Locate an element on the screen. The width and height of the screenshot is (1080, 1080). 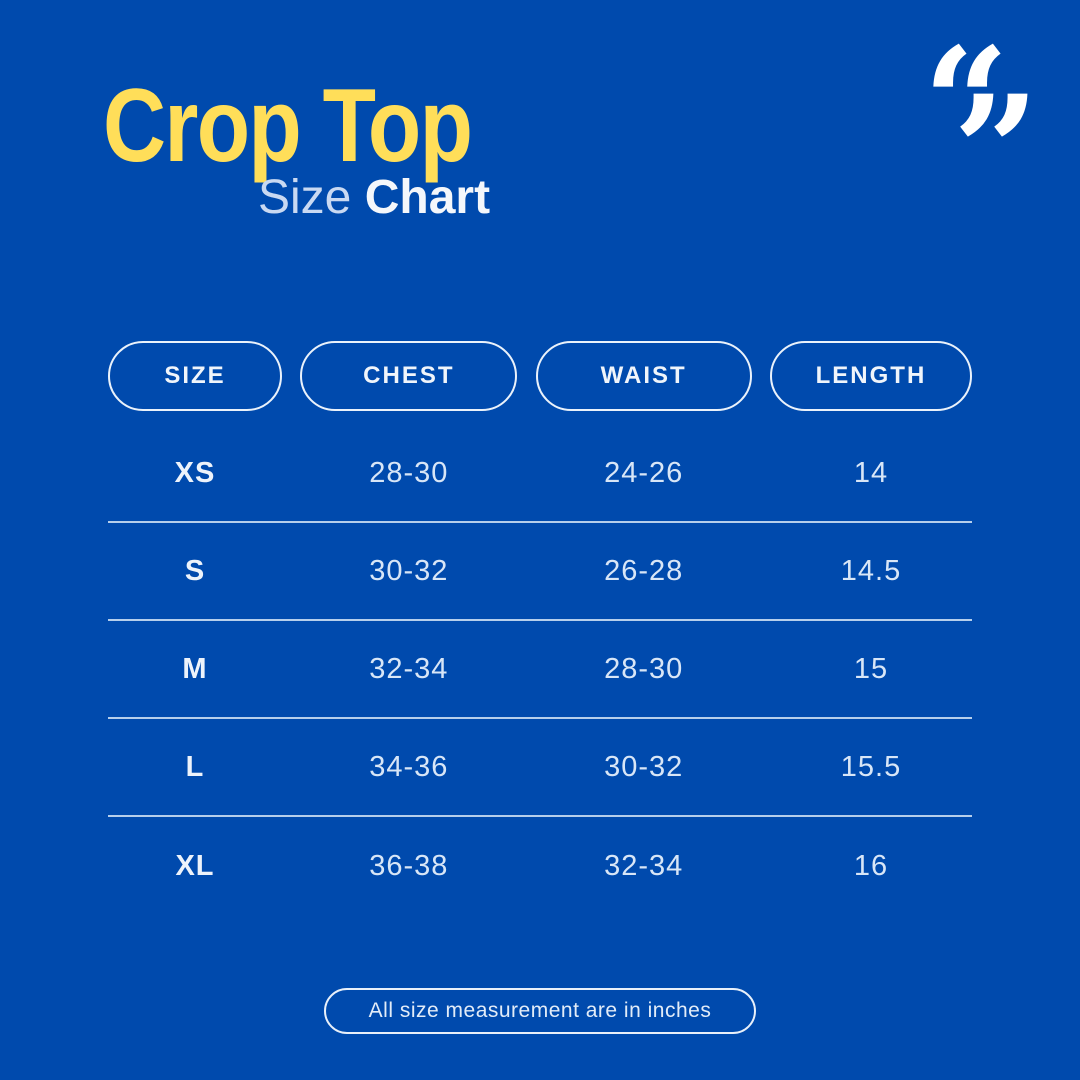
quotation-marks-icon: “ ” is located at coordinates (975, 120).